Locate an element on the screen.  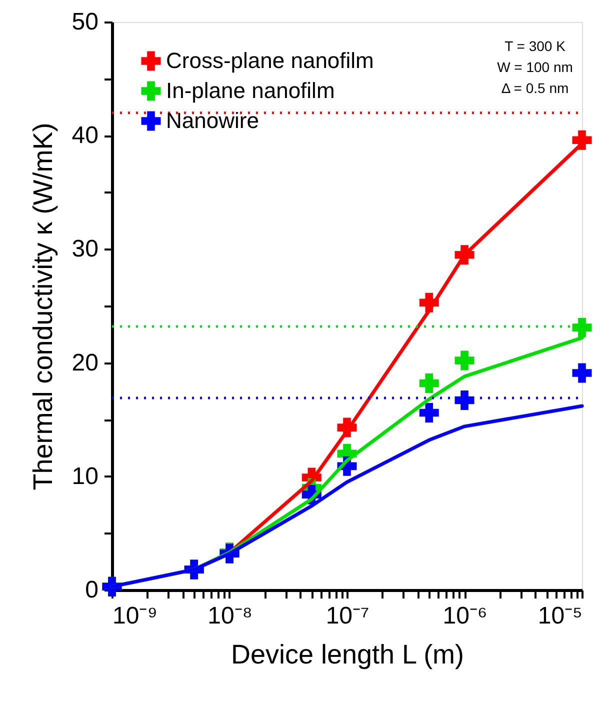
y-tick-label: 10 is located at coordinates (85, 476).